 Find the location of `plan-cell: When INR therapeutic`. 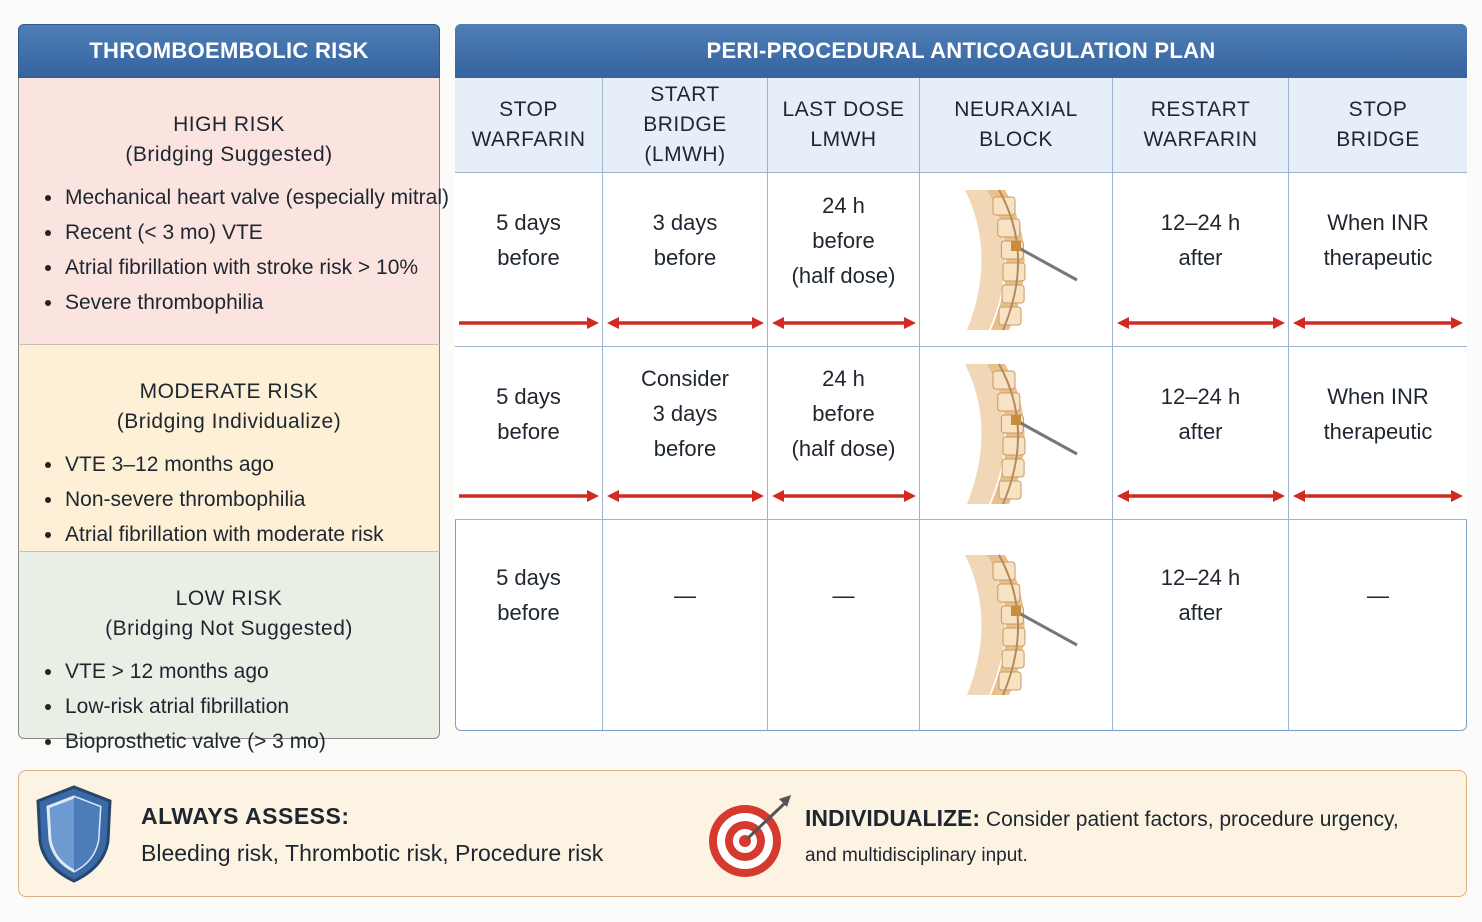

plan-cell: When INR therapeutic is located at coordinates (1378, 433).